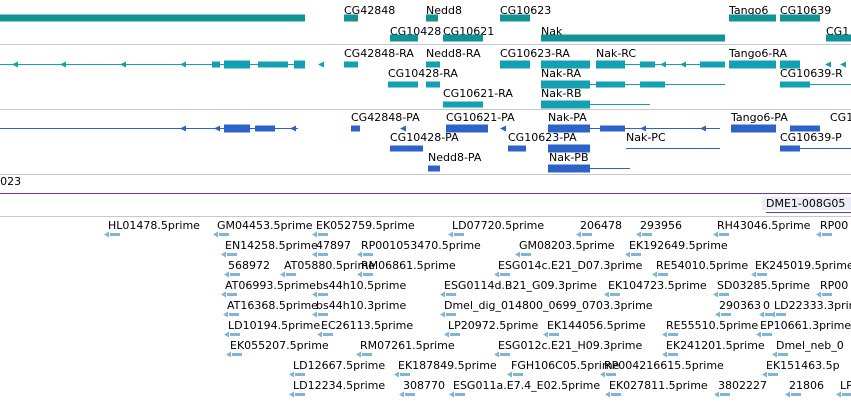 The image size is (851, 401). Describe the element at coordinates (845, 385) in the screenshot. I see `est-label: LP` at that location.